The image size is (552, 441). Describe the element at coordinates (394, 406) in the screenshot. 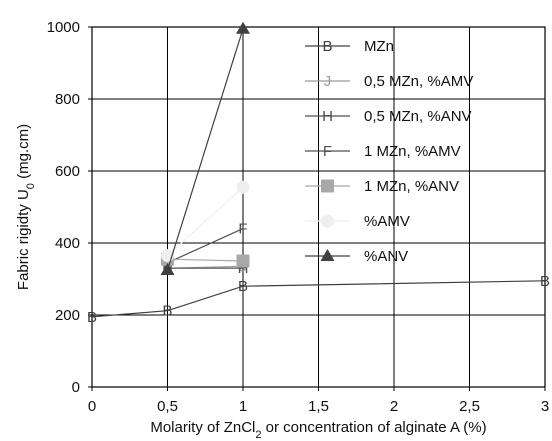

I see `x-tick-label: 2` at that location.